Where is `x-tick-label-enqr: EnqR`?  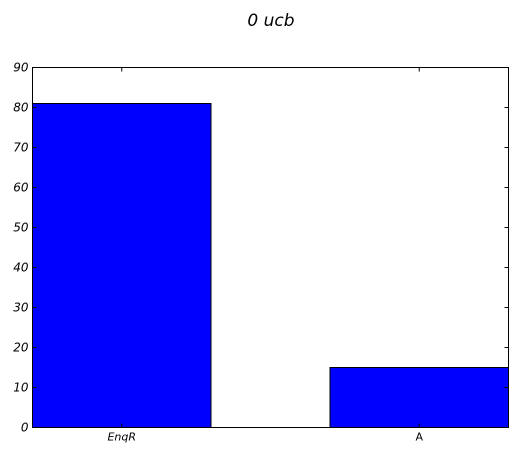 x-tick-label-enqr: EnqR is located at coordinates (121, 437).